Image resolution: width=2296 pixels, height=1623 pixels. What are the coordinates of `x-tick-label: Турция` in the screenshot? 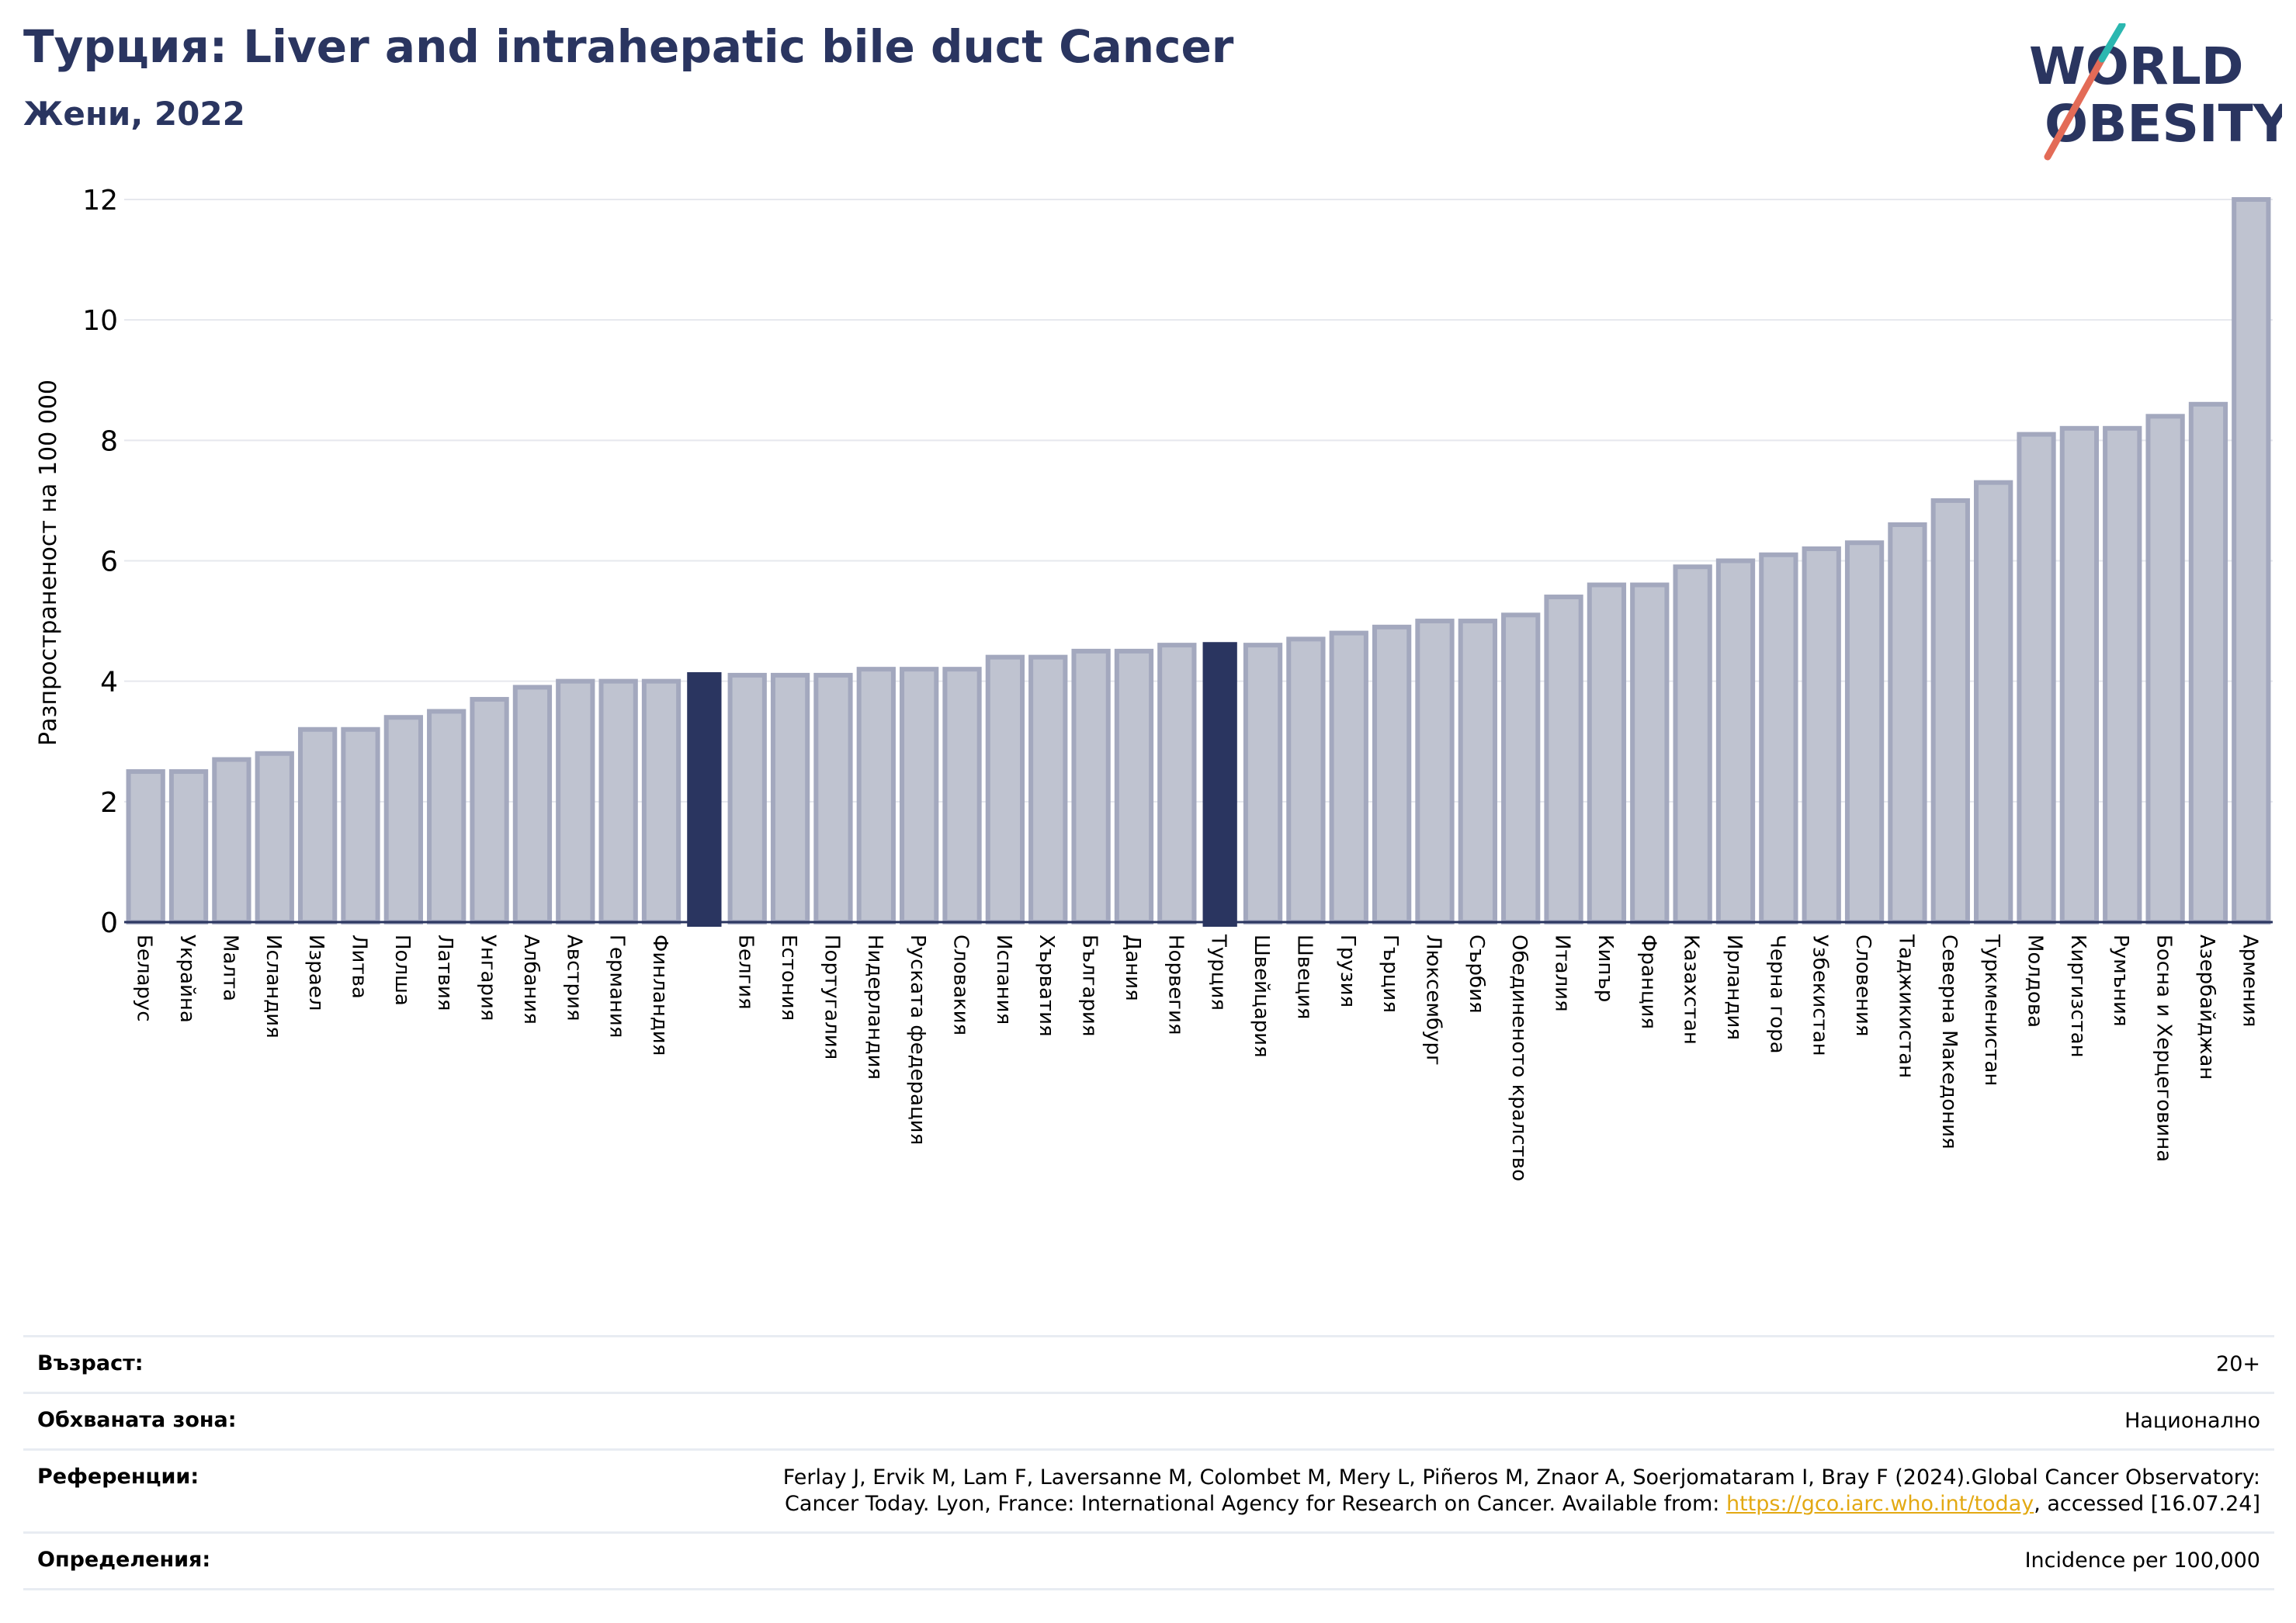 It's located at (1218, 972).